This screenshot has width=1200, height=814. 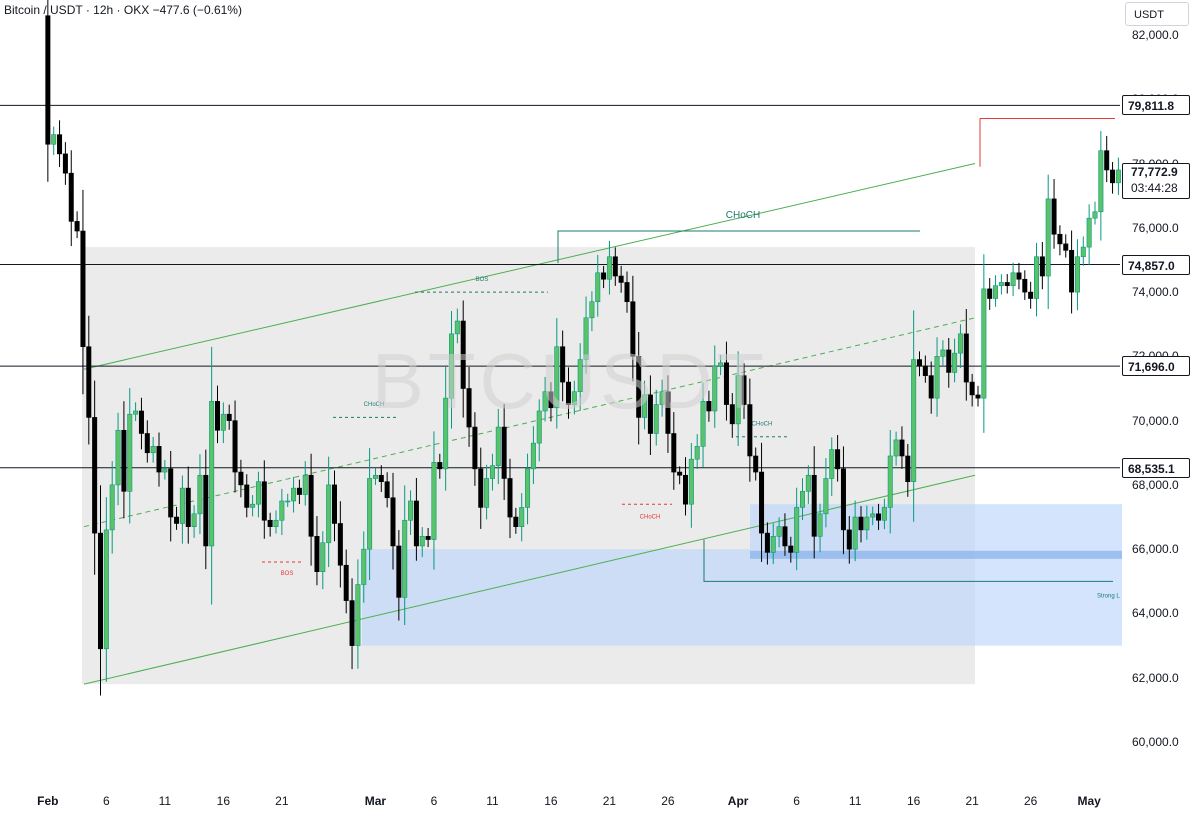 What do you see at coordinates (738, 801) in the screenshot?
I see `x-tick-label: Apr` at bounding box center [738, 801].